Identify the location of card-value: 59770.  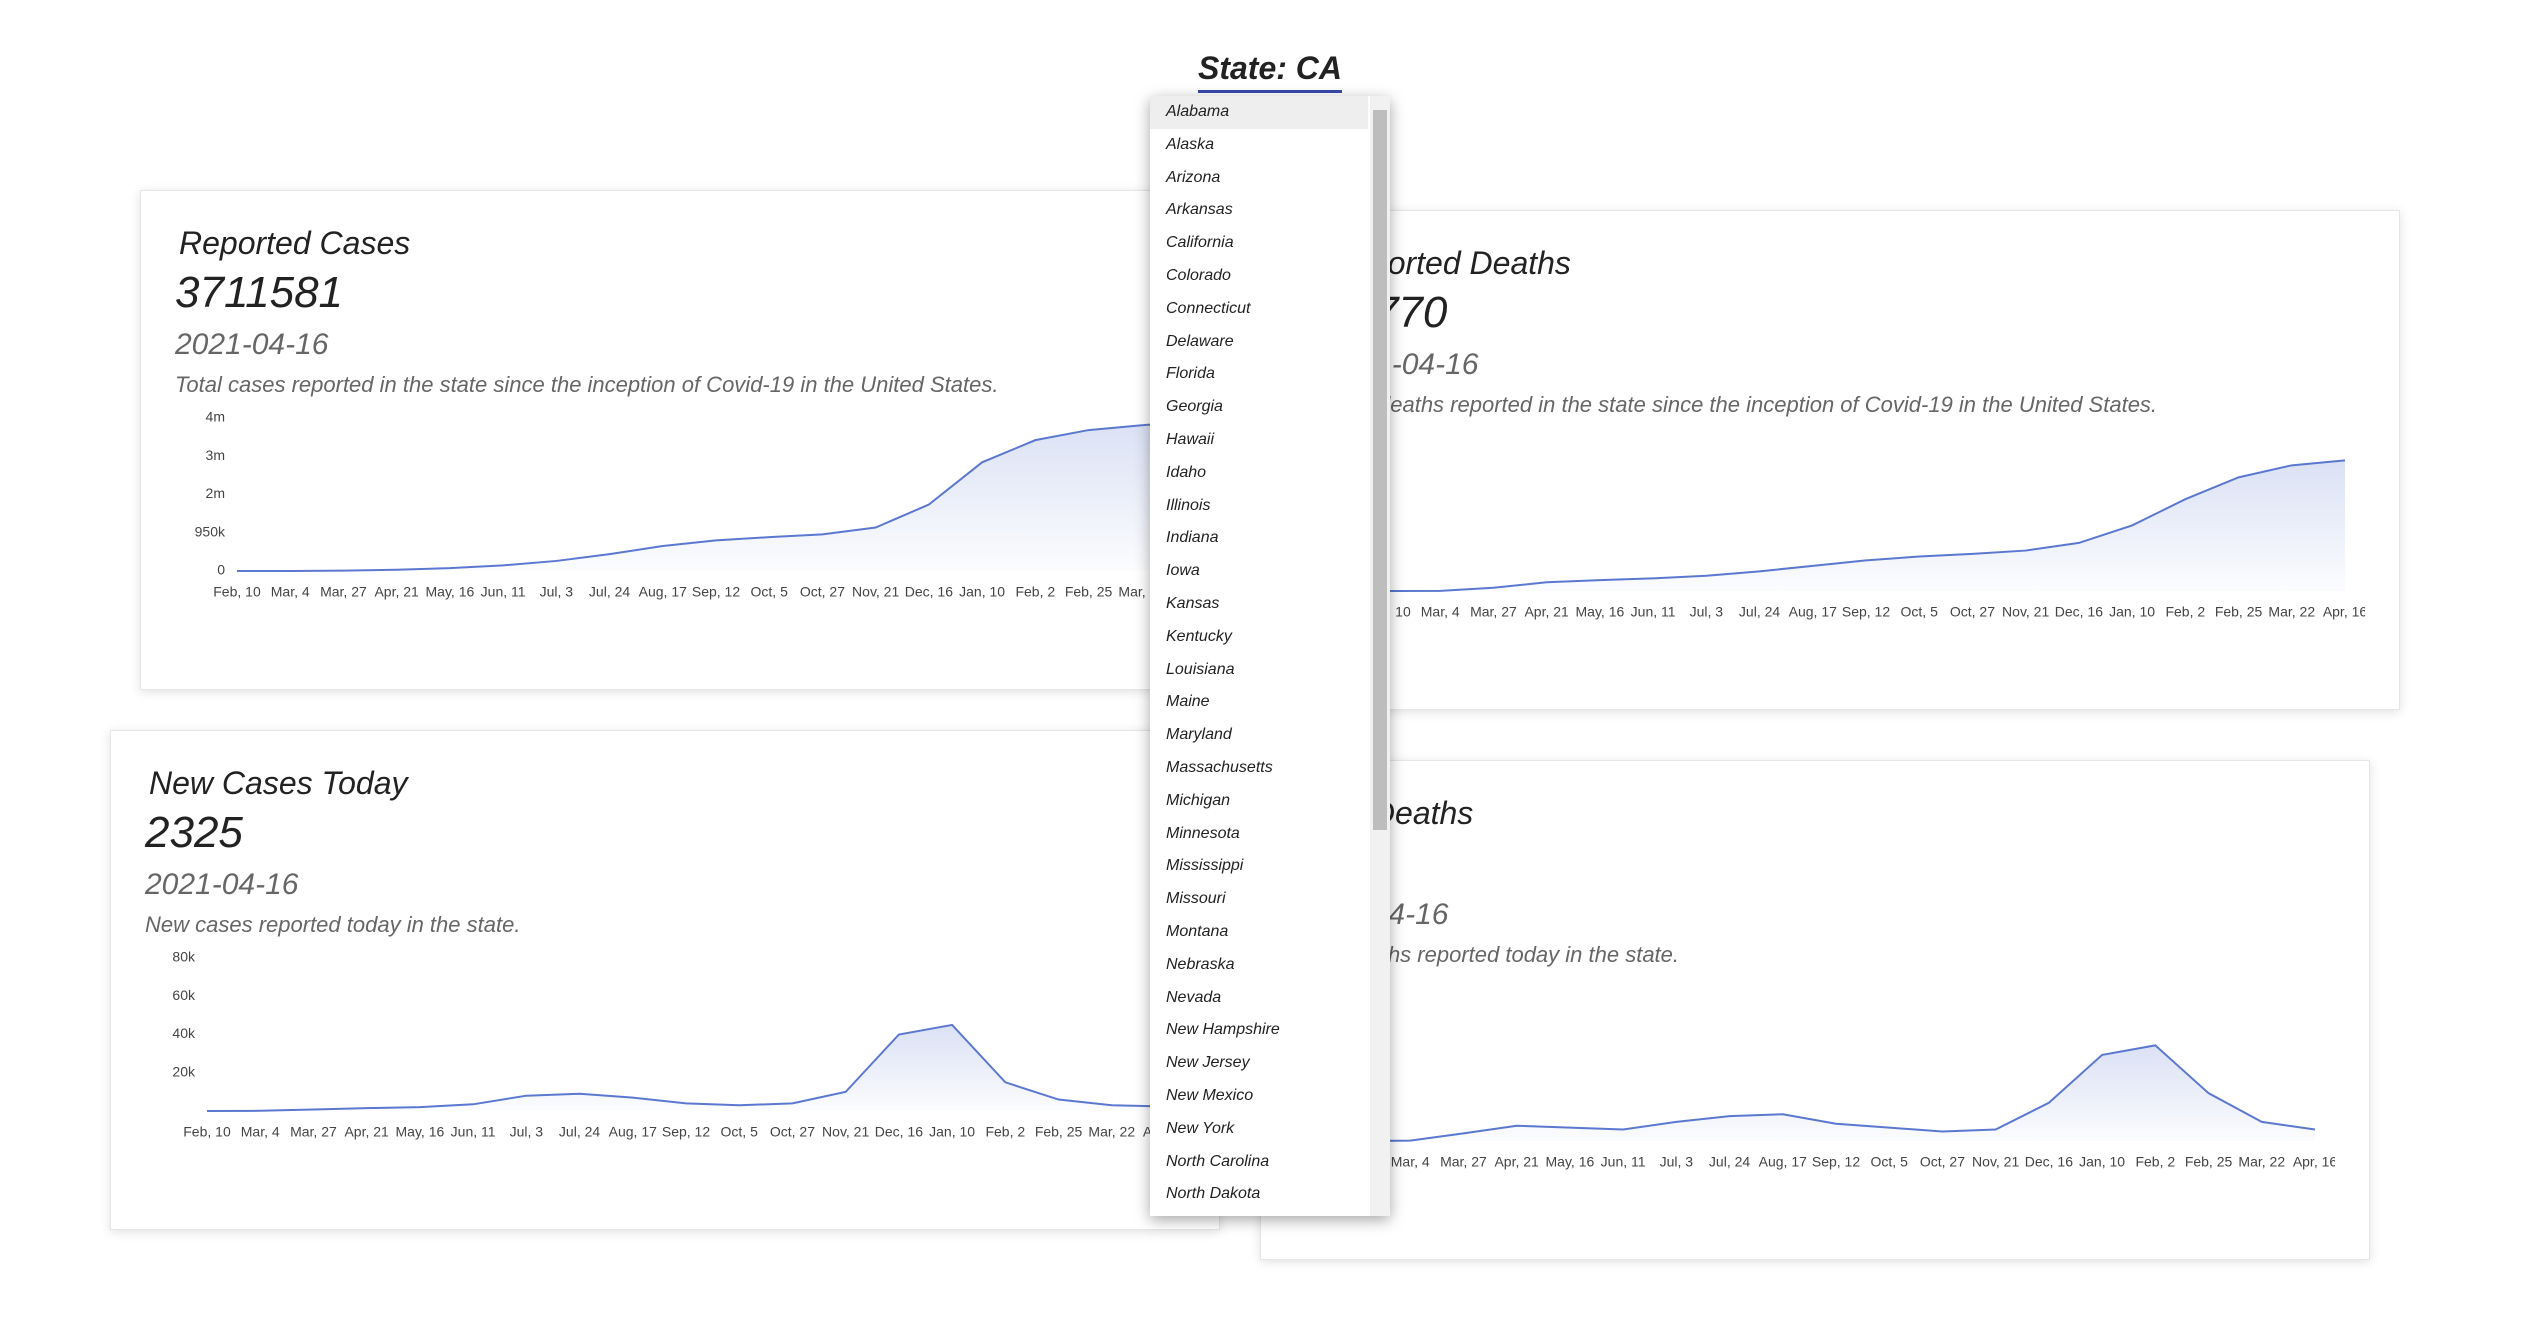
(1845, 313).